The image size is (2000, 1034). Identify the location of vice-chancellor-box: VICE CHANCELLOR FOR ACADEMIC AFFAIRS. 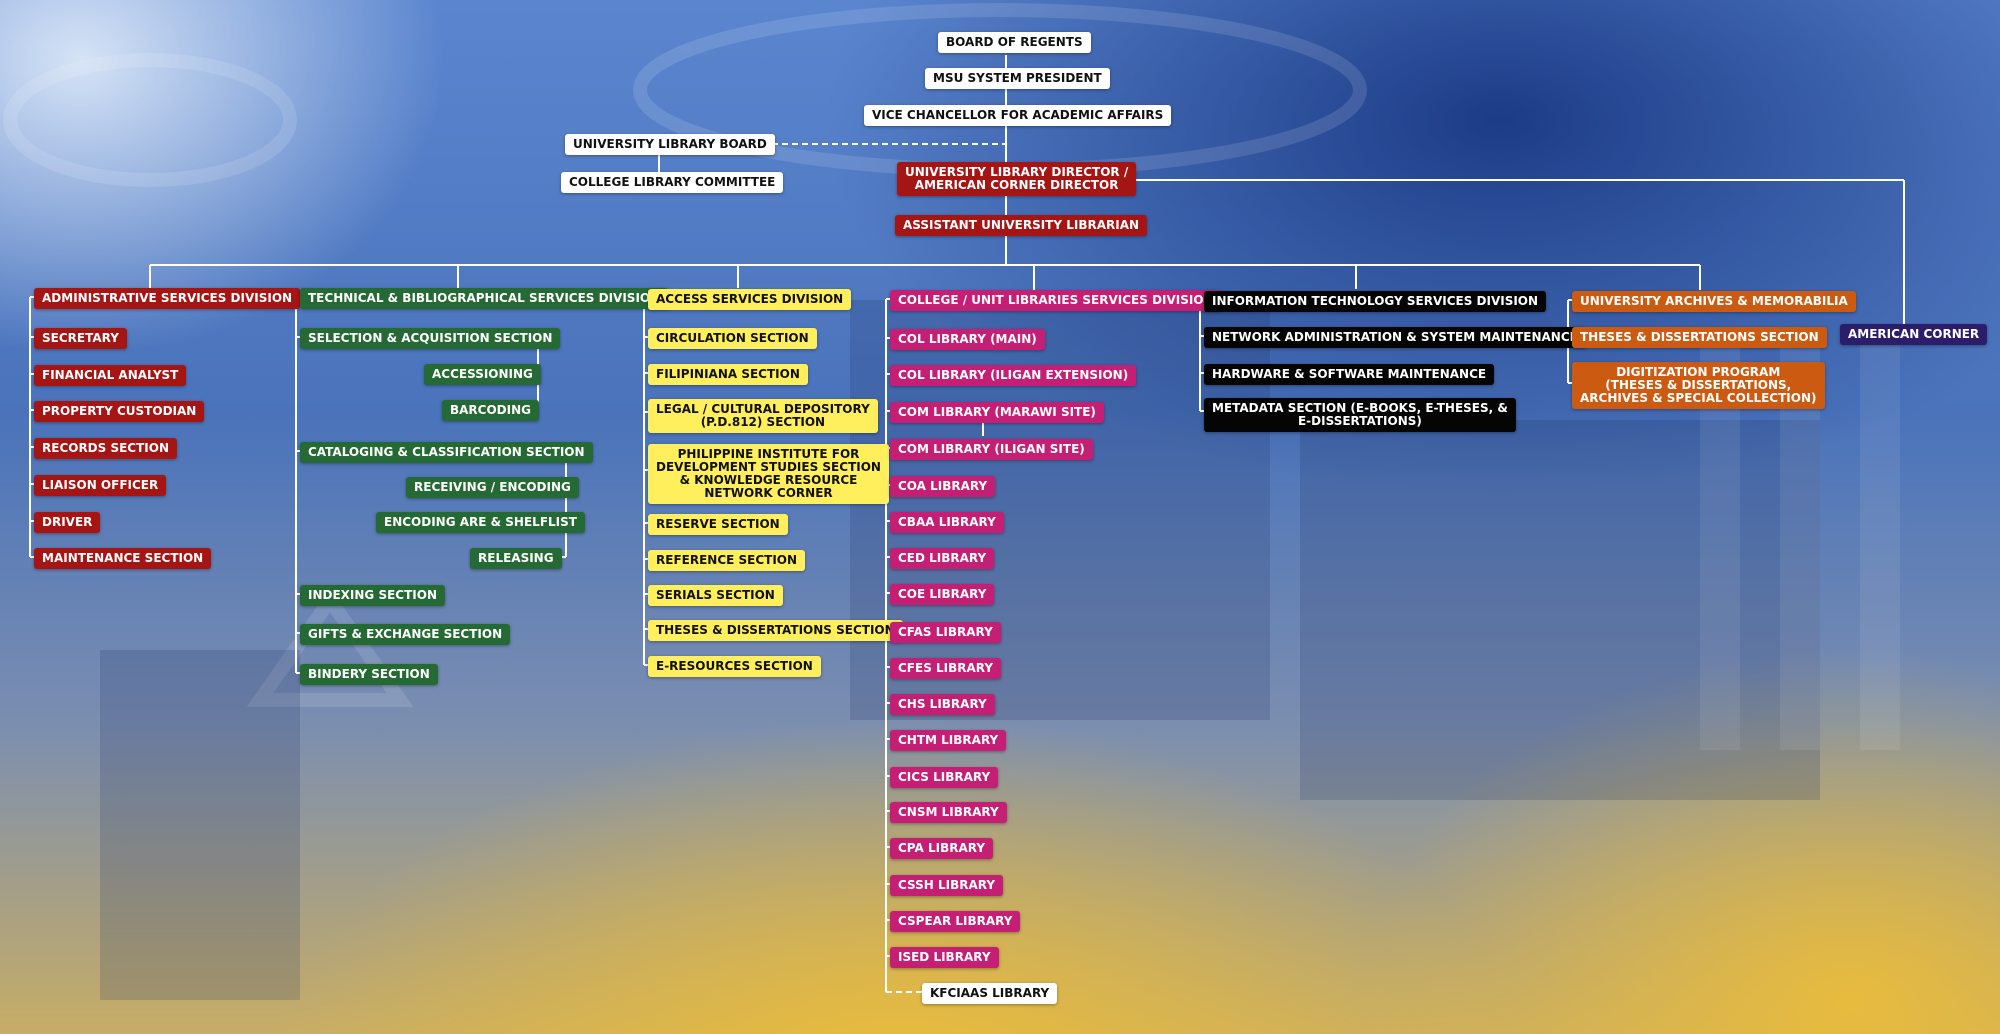
(1018, 115).